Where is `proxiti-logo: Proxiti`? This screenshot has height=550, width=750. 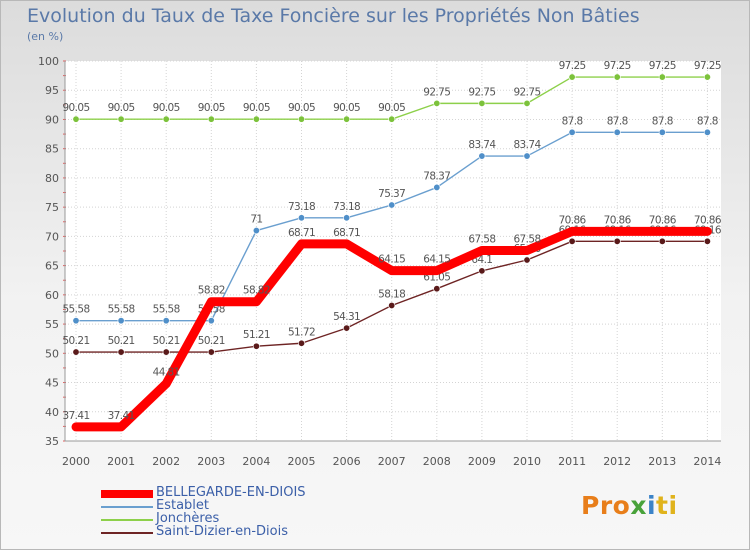
proxiti-logo: Proxiti is located at coordinates (629, 505).